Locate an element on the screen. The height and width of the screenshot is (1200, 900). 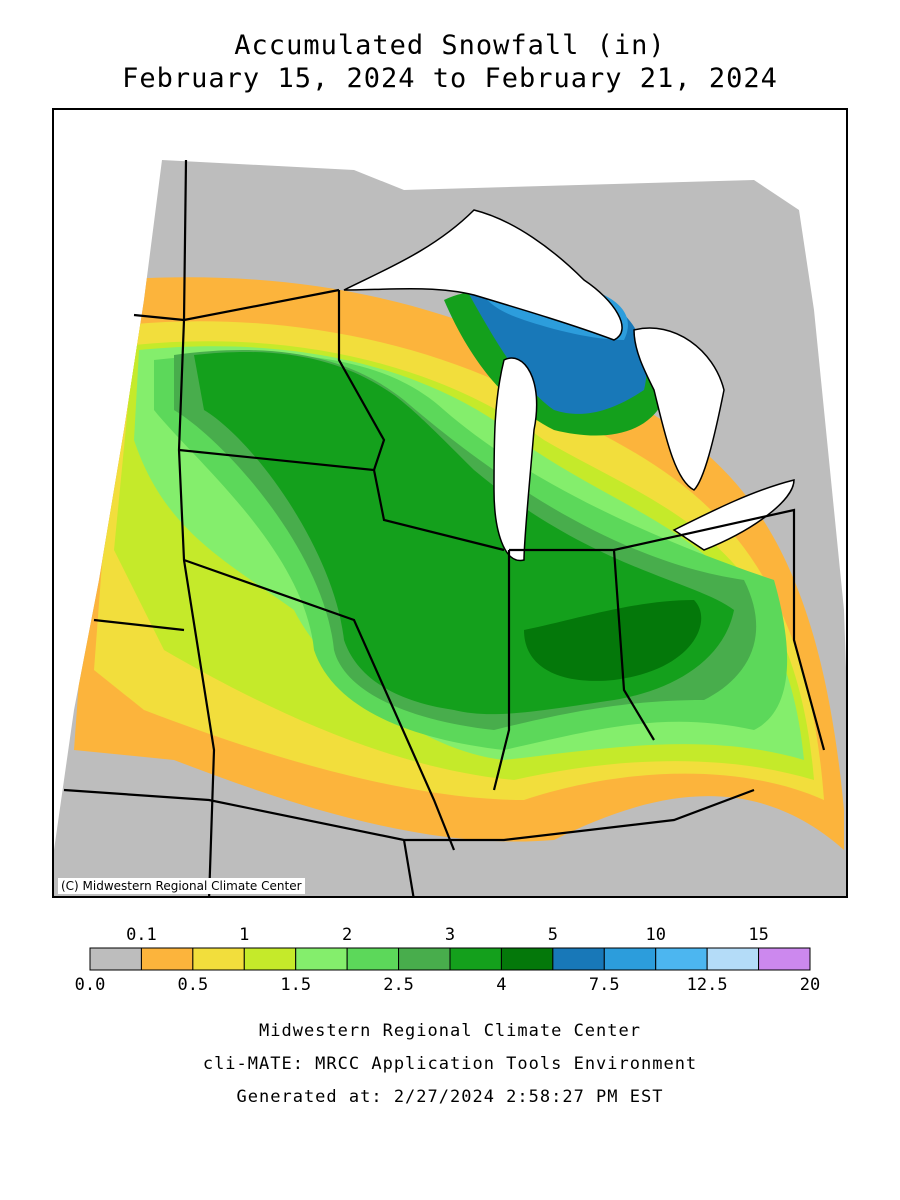
legend-upper-label: 15 is located at coordinates (758, 935).